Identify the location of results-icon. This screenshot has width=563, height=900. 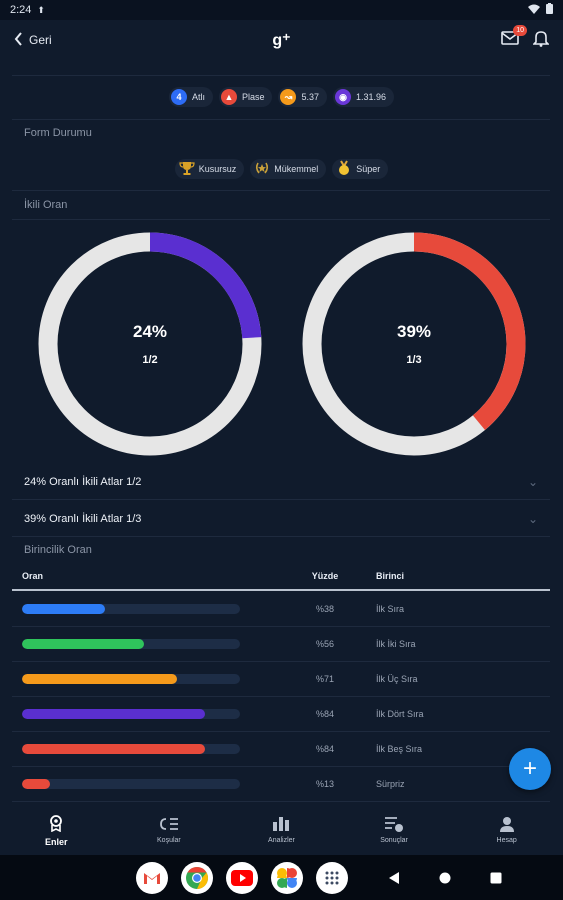
(394, 825).